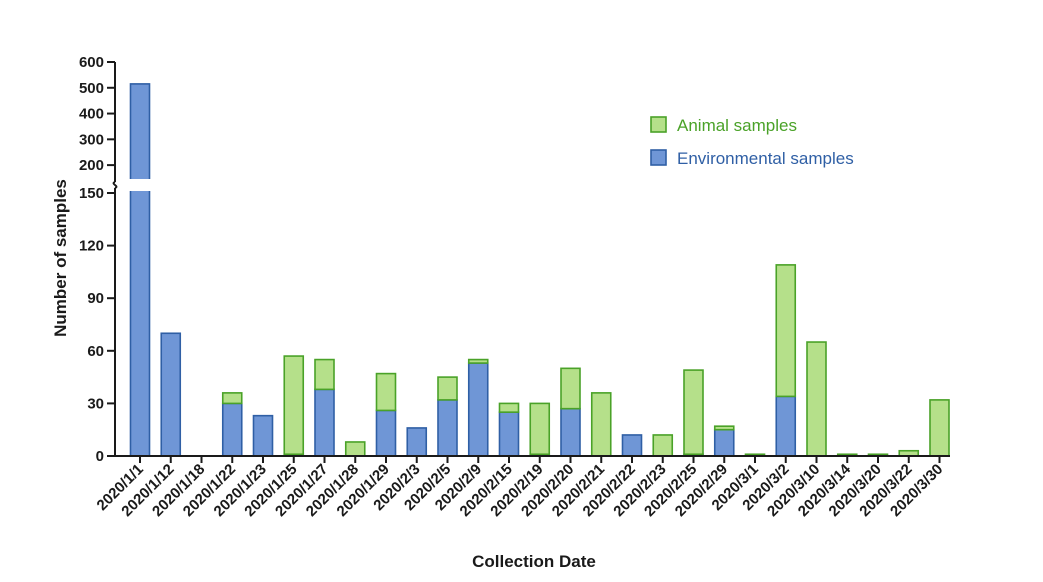  What do you see at coordinates (95, 351) in the screenshot?
I see `y-tick-label-60: 60` at bounding box center [95, 351].